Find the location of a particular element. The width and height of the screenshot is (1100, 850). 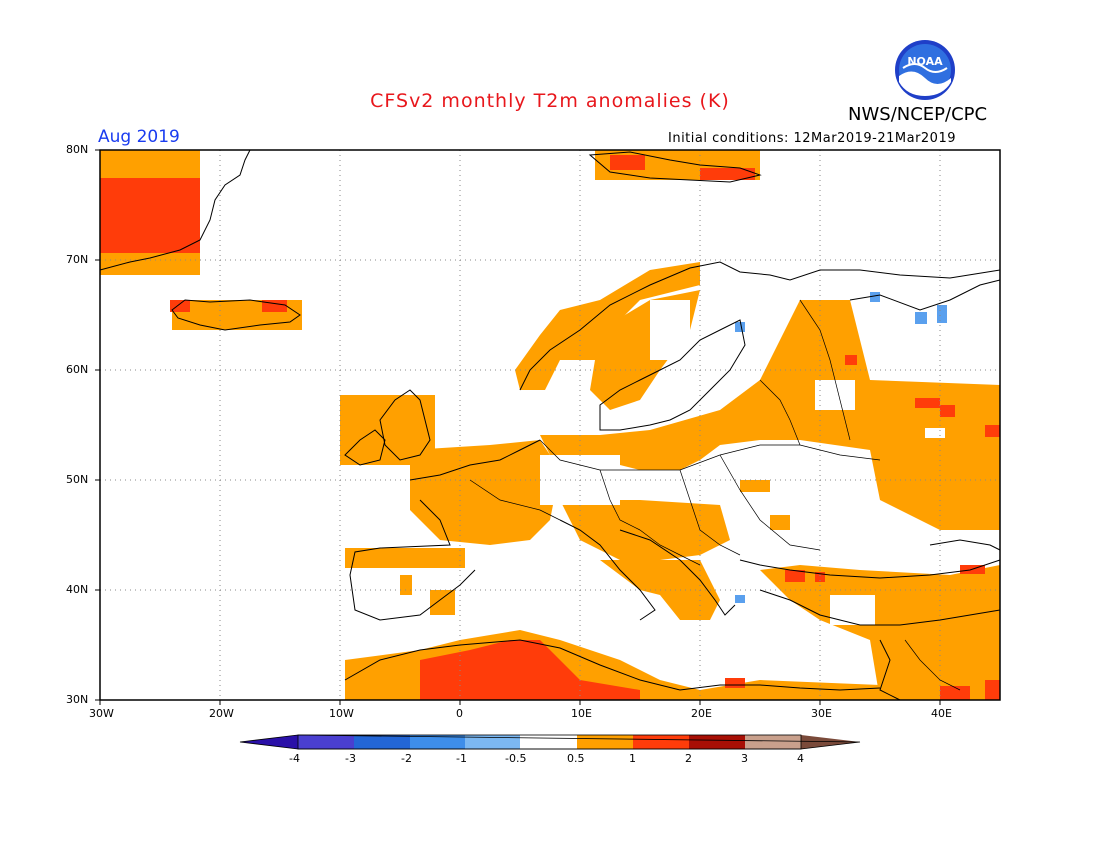

lat-label: 50N is located at coordinates (77, 479).